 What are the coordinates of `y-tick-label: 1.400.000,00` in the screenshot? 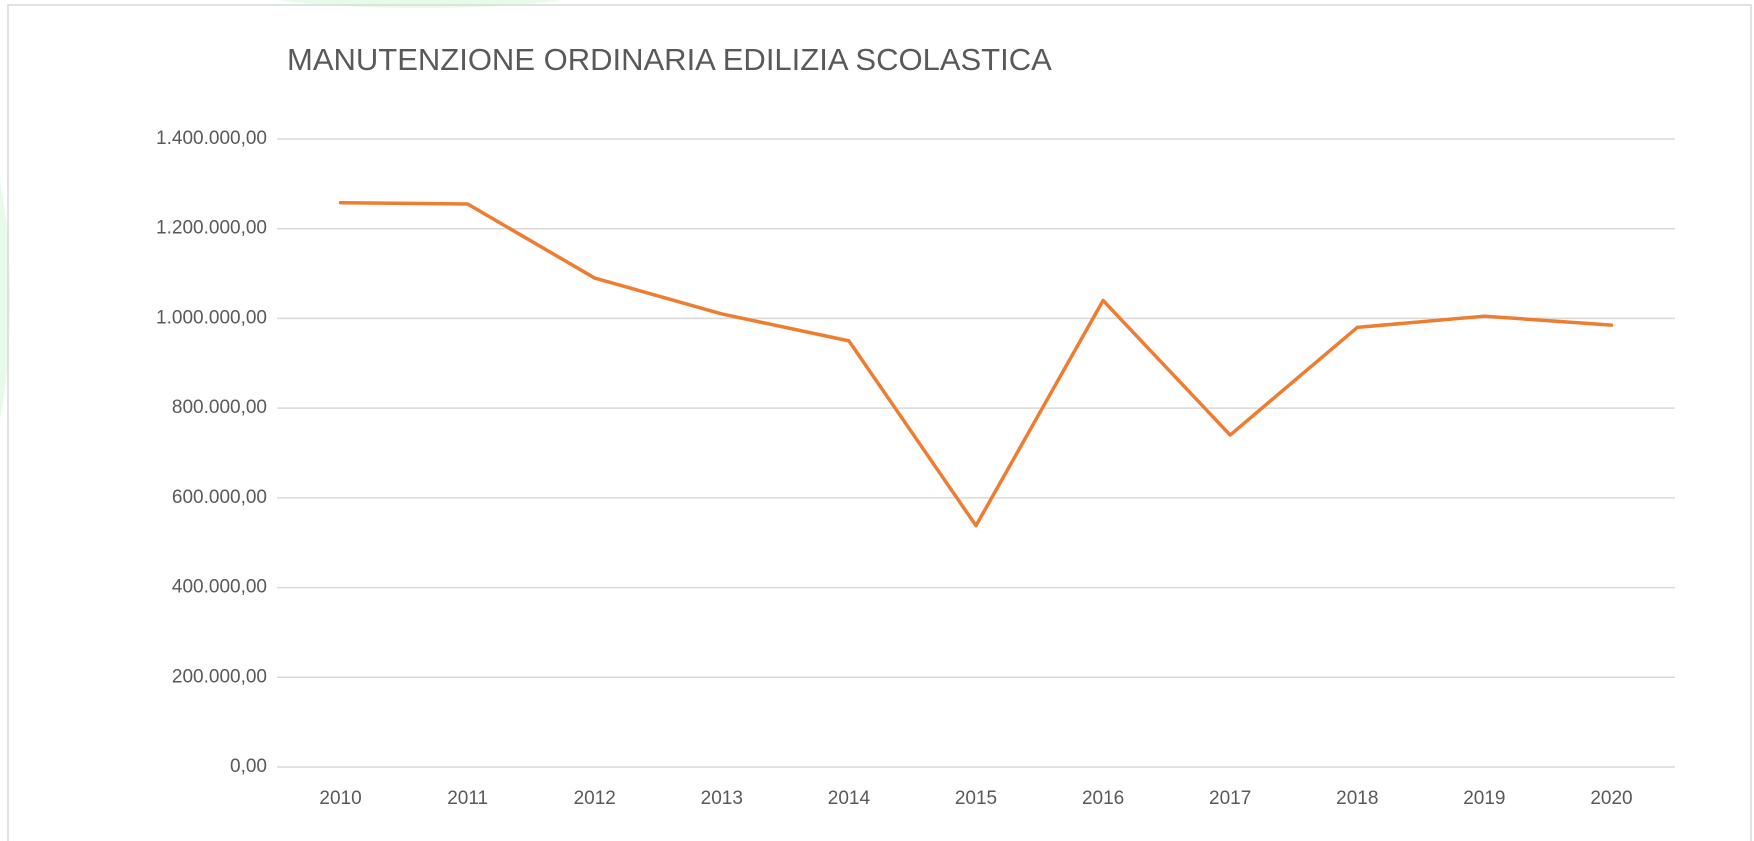 It's located at (211, 138).